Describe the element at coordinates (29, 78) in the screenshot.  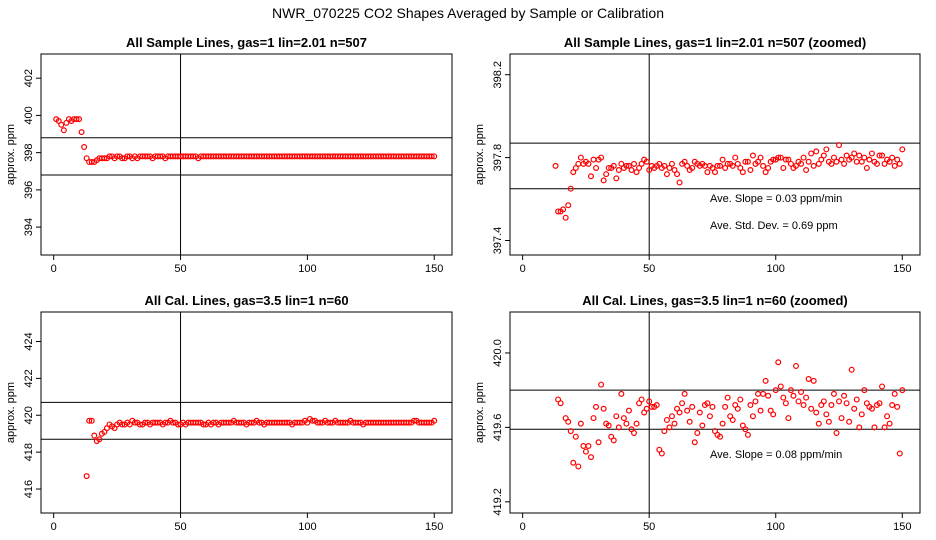
I see `y-tick-label: 402` at that location.